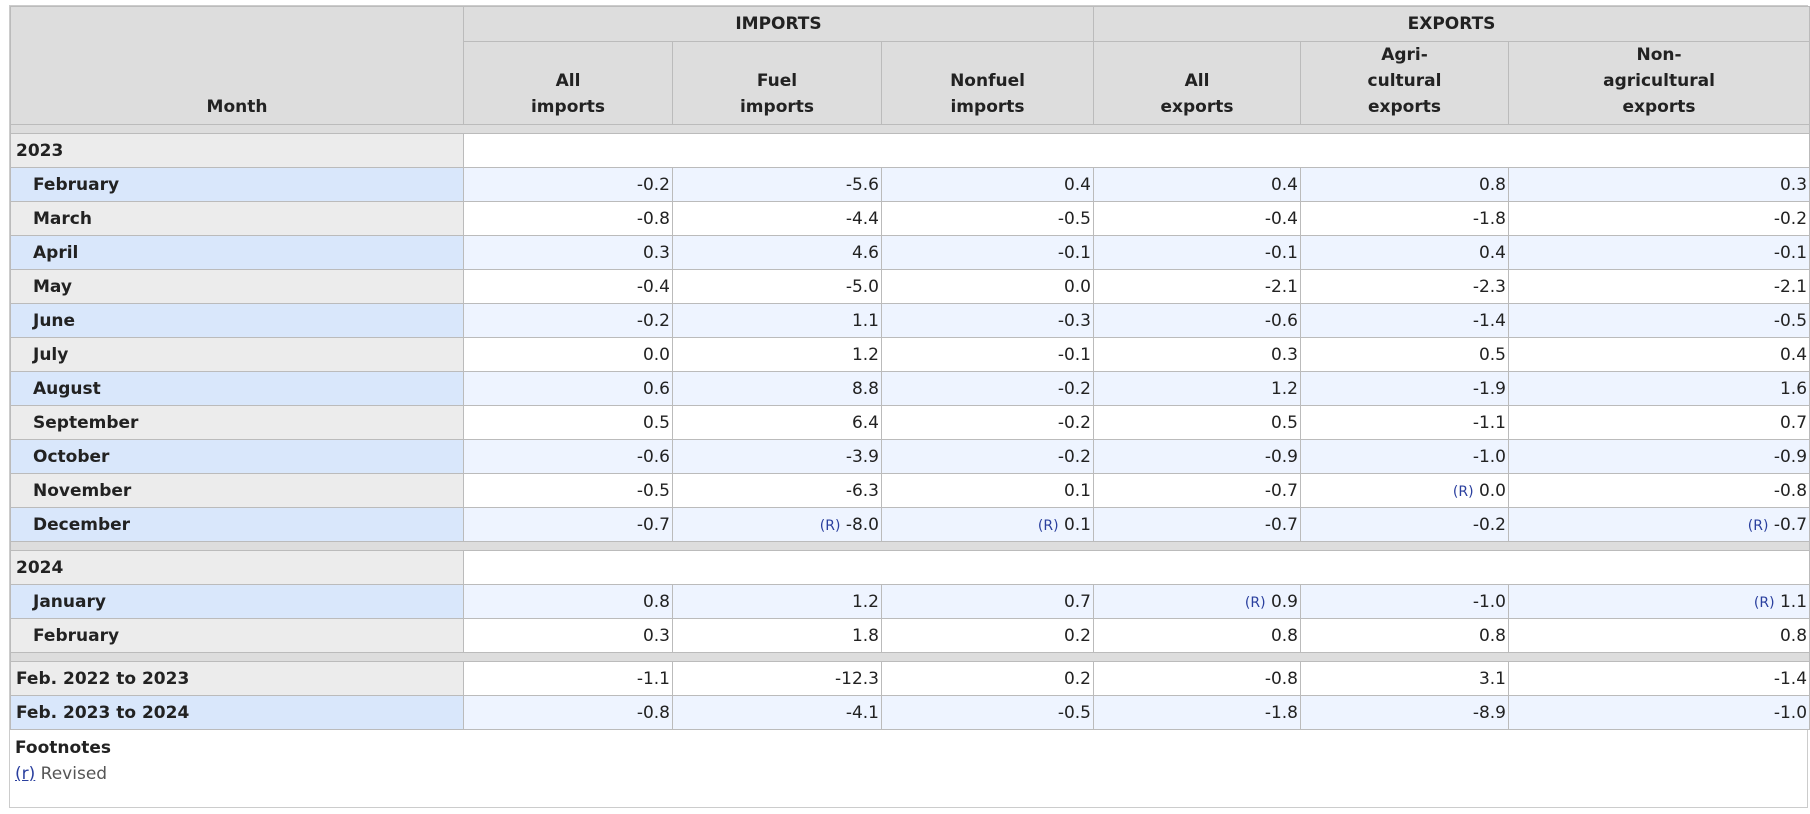  I want to click on value-cell: -8.9, so click(1404, 712).